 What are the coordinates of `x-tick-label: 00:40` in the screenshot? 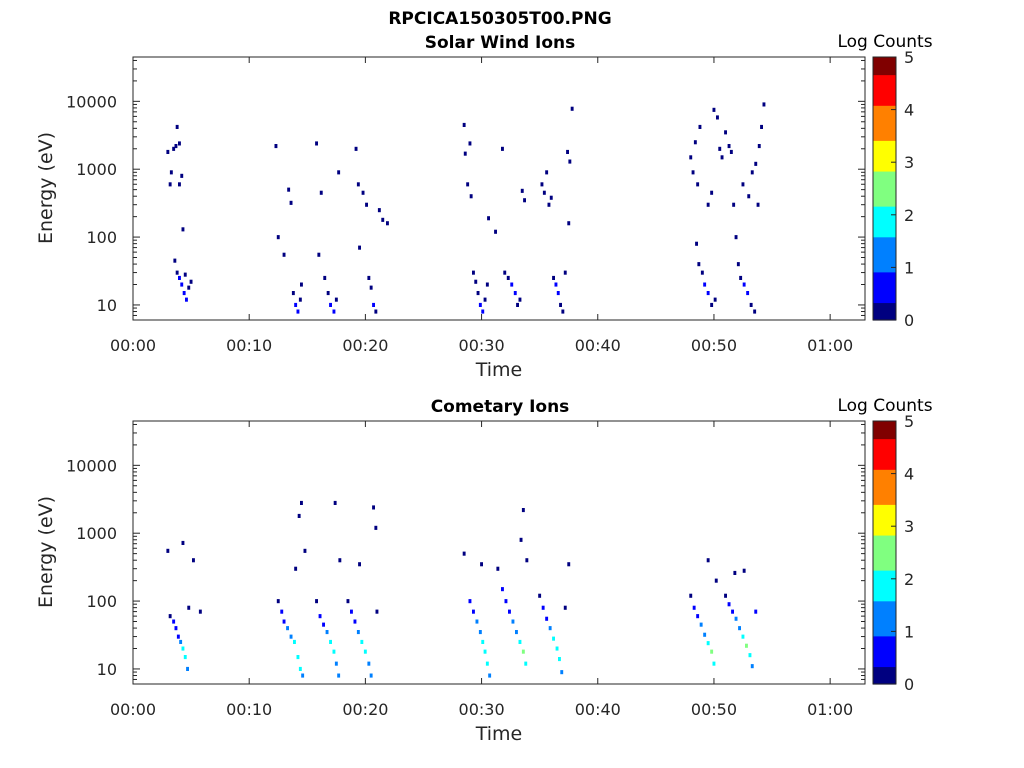 It's located at (598, 709).